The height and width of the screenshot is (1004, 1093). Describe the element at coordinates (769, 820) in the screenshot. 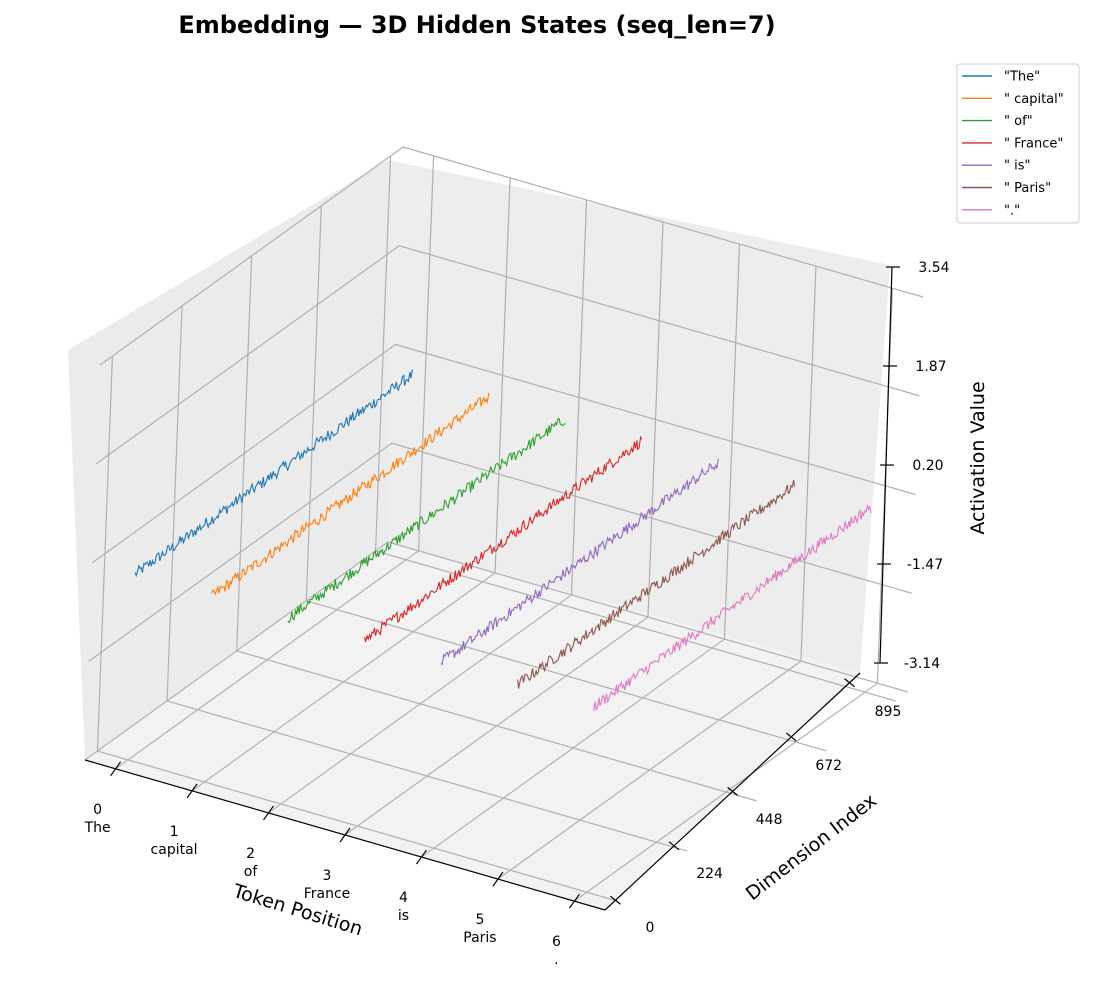

I see `y-tick-label: 448` at that location.